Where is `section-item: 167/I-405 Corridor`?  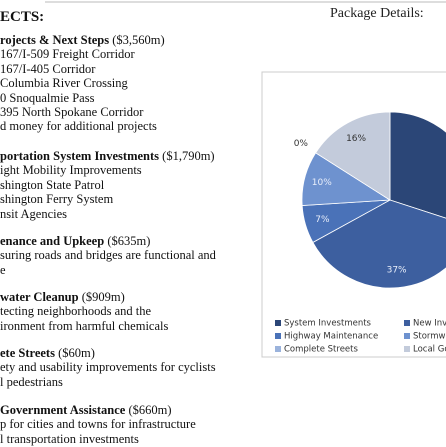 section-item: 167/I-405 Corridor is located at coordinates (48, 68).